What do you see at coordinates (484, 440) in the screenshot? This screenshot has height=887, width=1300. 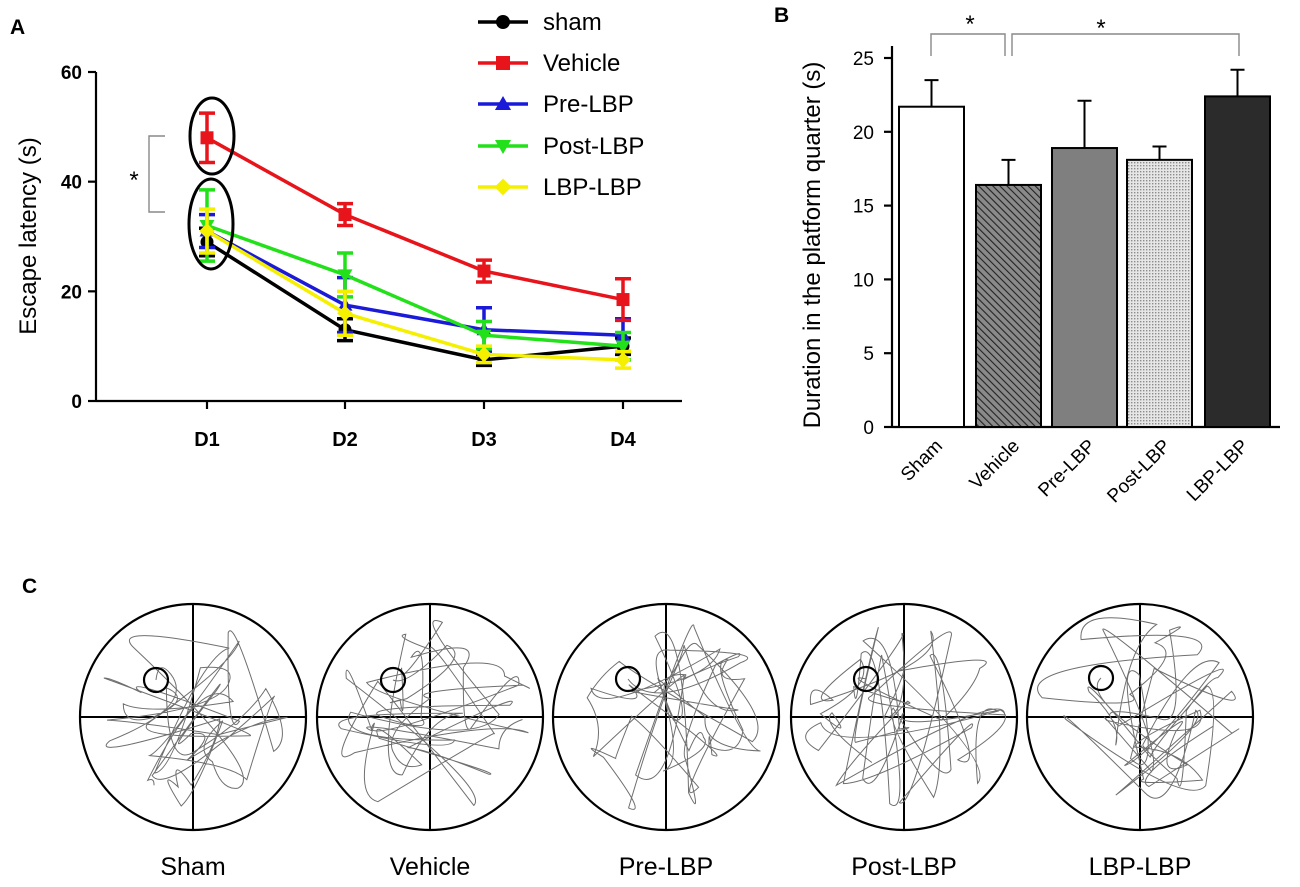 I see `panel-a-x-tick-label: D3` at bounding box center [484, 440].